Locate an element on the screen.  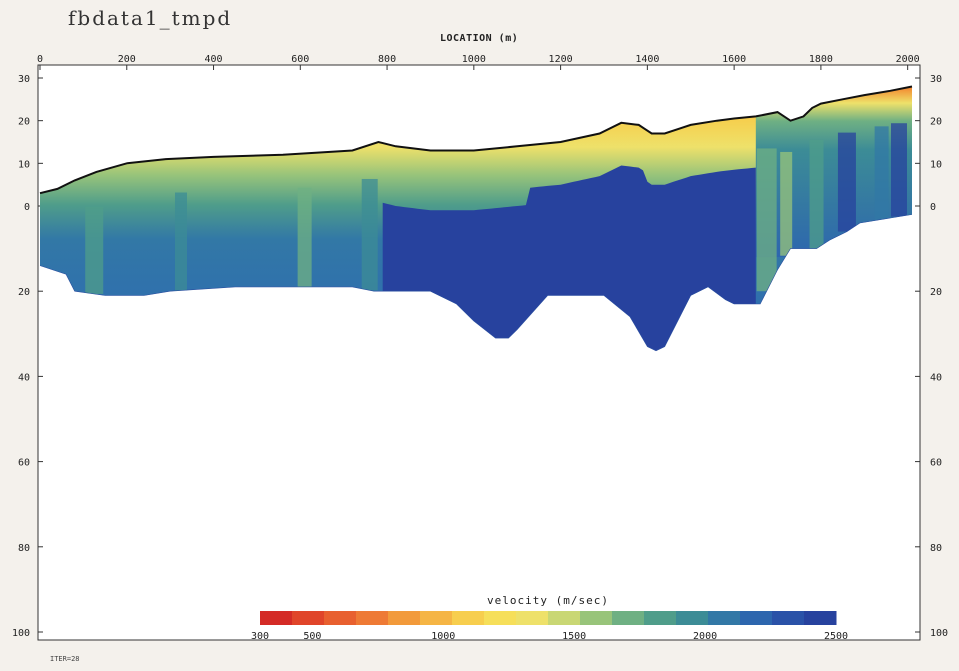
x-tick-label: 600 is located at coordinates (300, 59).